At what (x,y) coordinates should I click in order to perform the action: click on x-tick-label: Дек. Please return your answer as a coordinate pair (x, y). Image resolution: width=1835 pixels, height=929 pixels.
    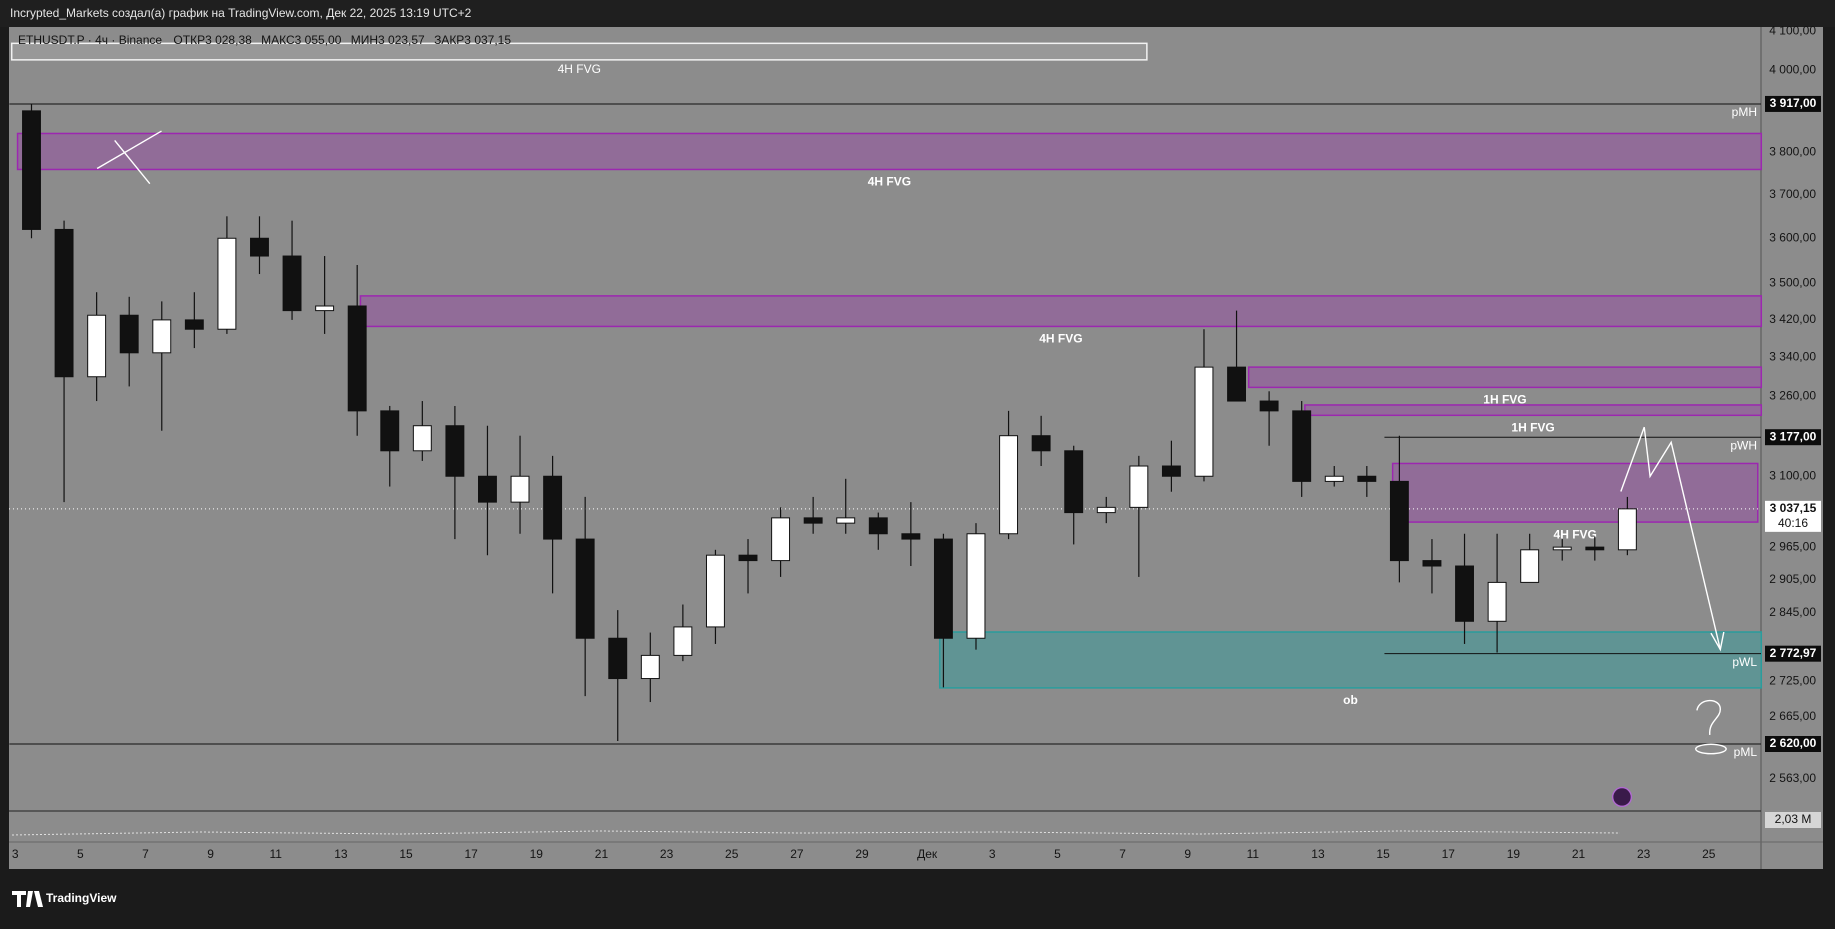
    Looking at the image, I should click on (927, 854).